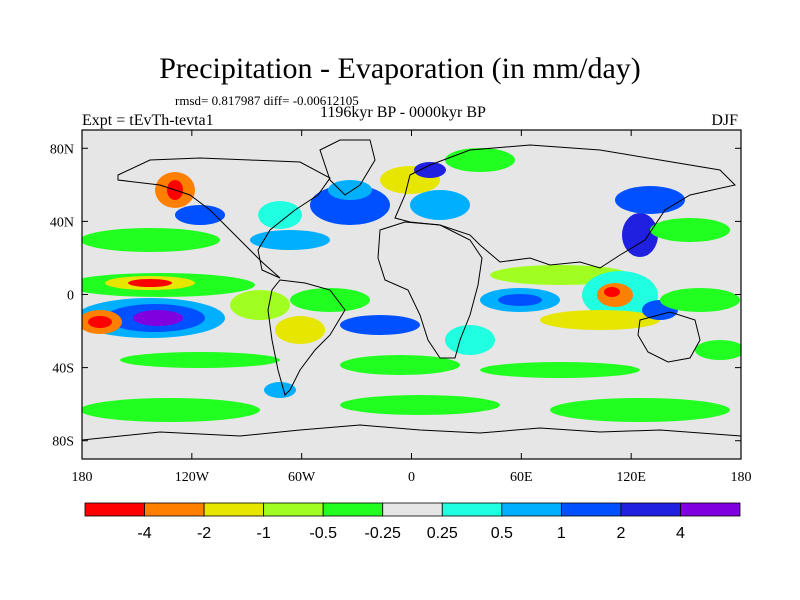 The image size is (800, 600). Describe the element at coordinates (669, 337) in the screenshot. I see `australia-coast` at that location.